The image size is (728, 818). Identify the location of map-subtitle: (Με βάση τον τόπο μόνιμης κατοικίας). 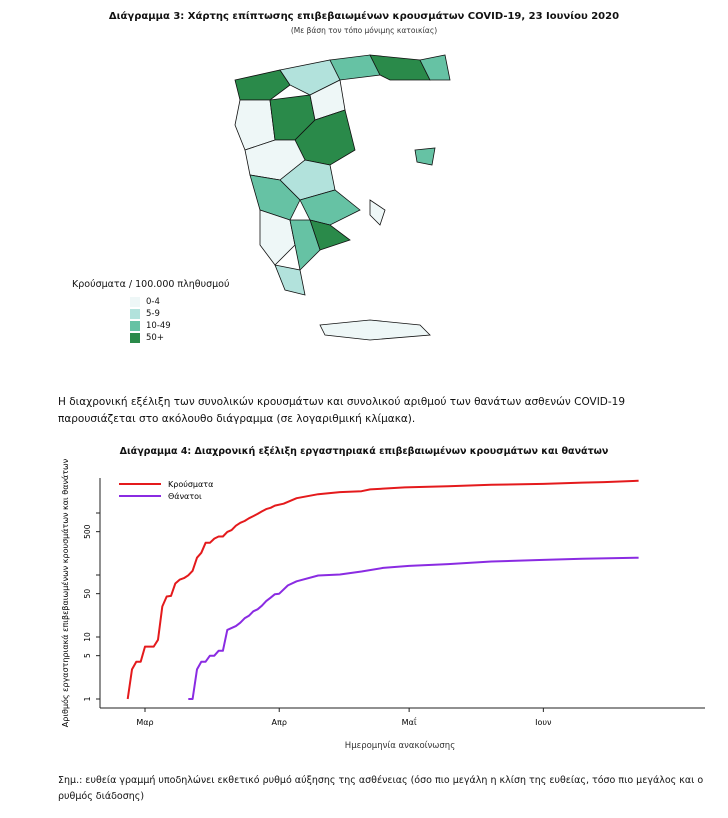
(364, 30).